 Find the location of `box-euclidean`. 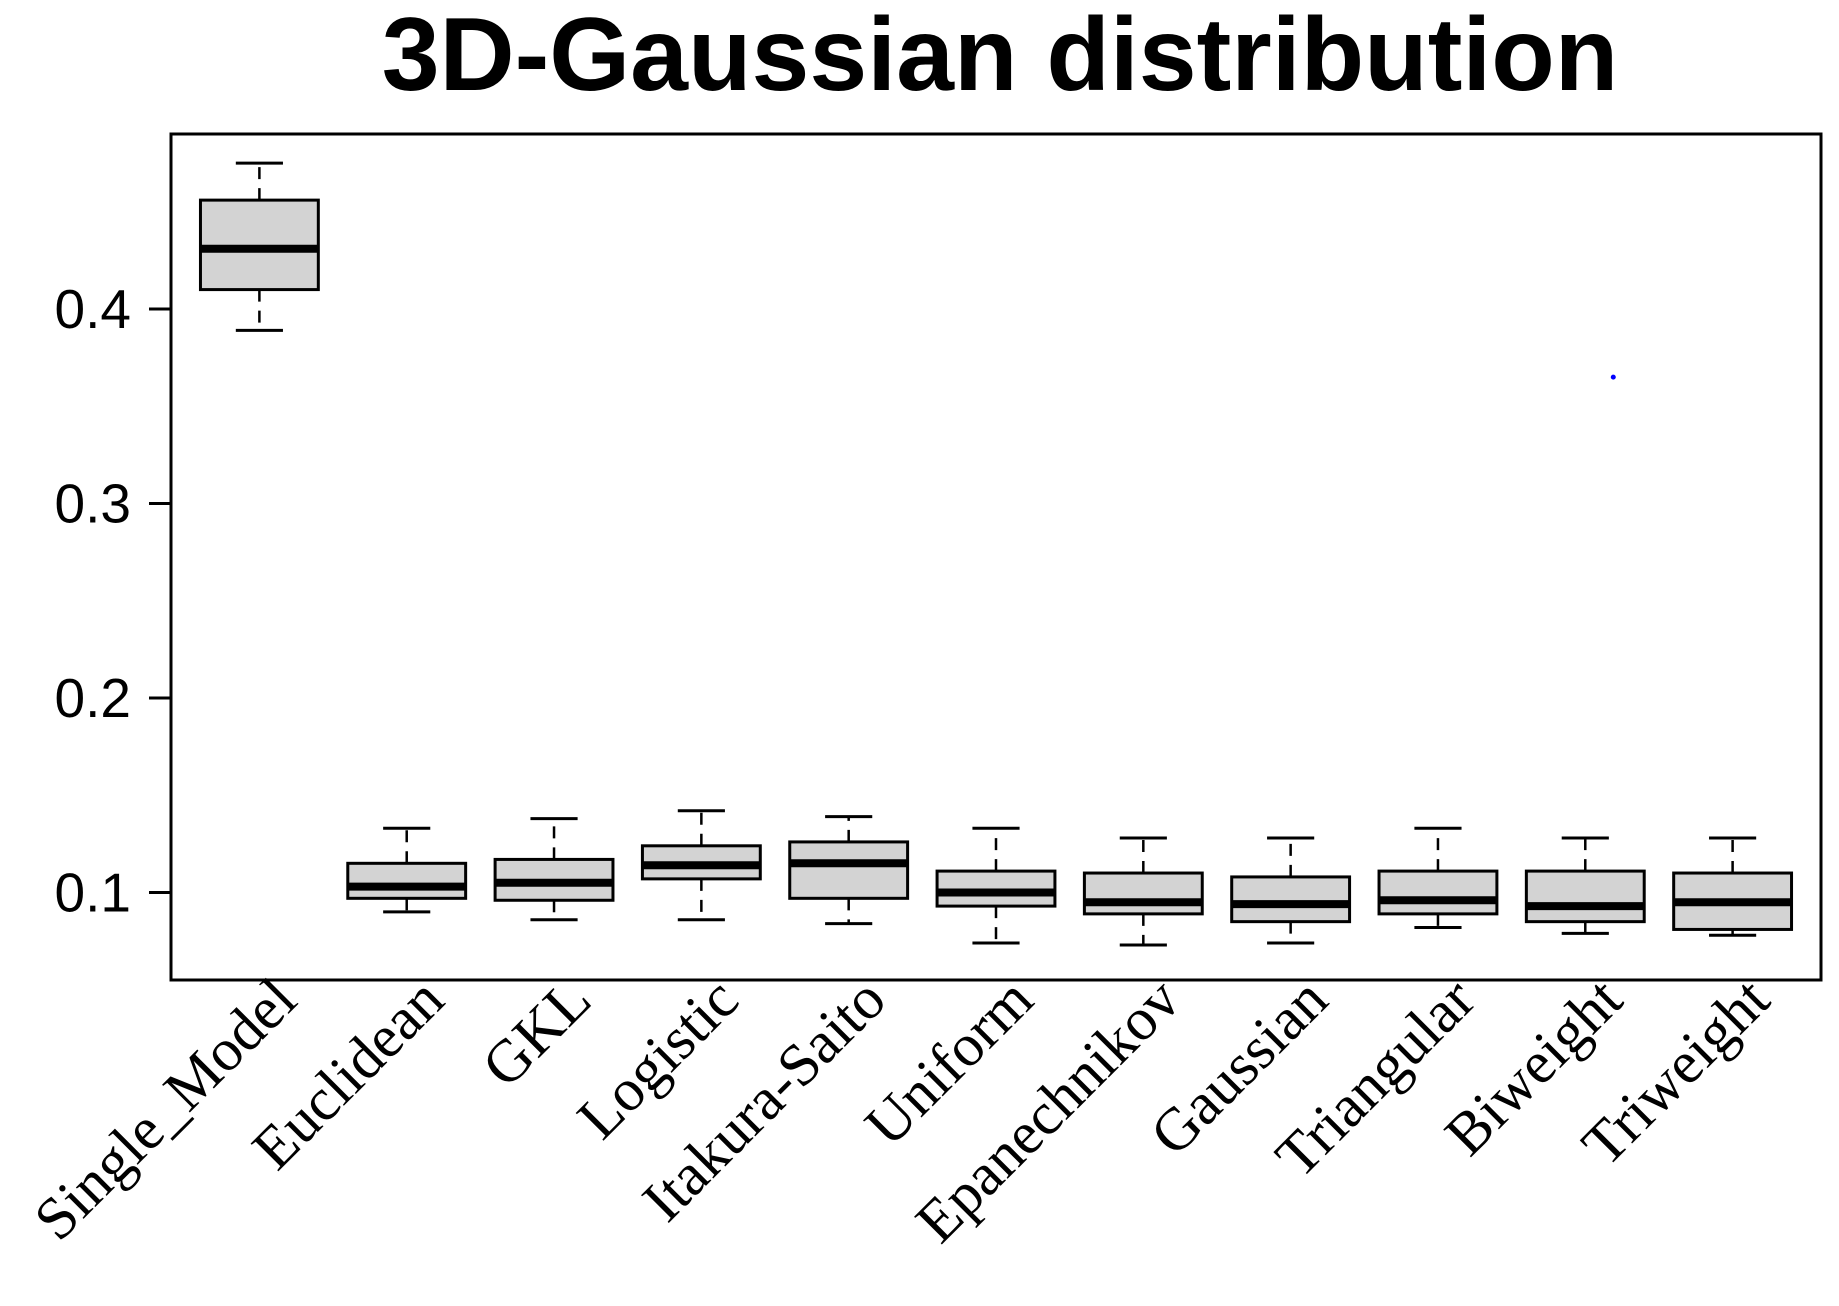

box-euclidean is located at coordinates (407, 870).